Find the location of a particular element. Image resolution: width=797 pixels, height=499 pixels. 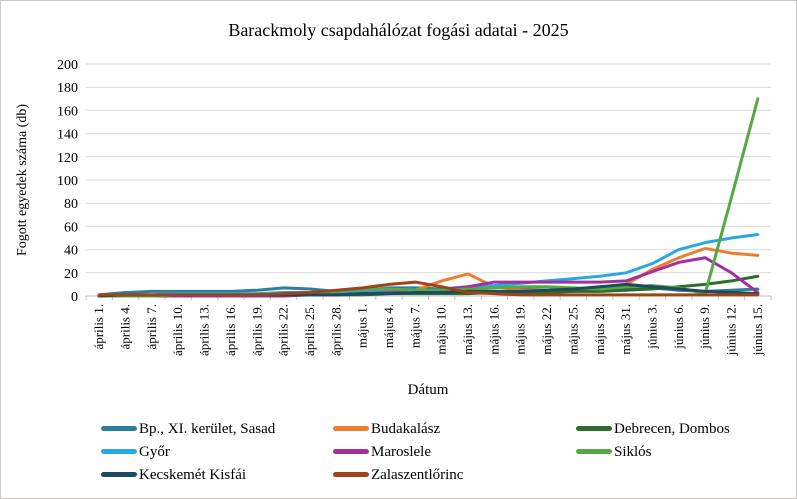

x-tick-label: május 28. is located at coordinates (599, 329).